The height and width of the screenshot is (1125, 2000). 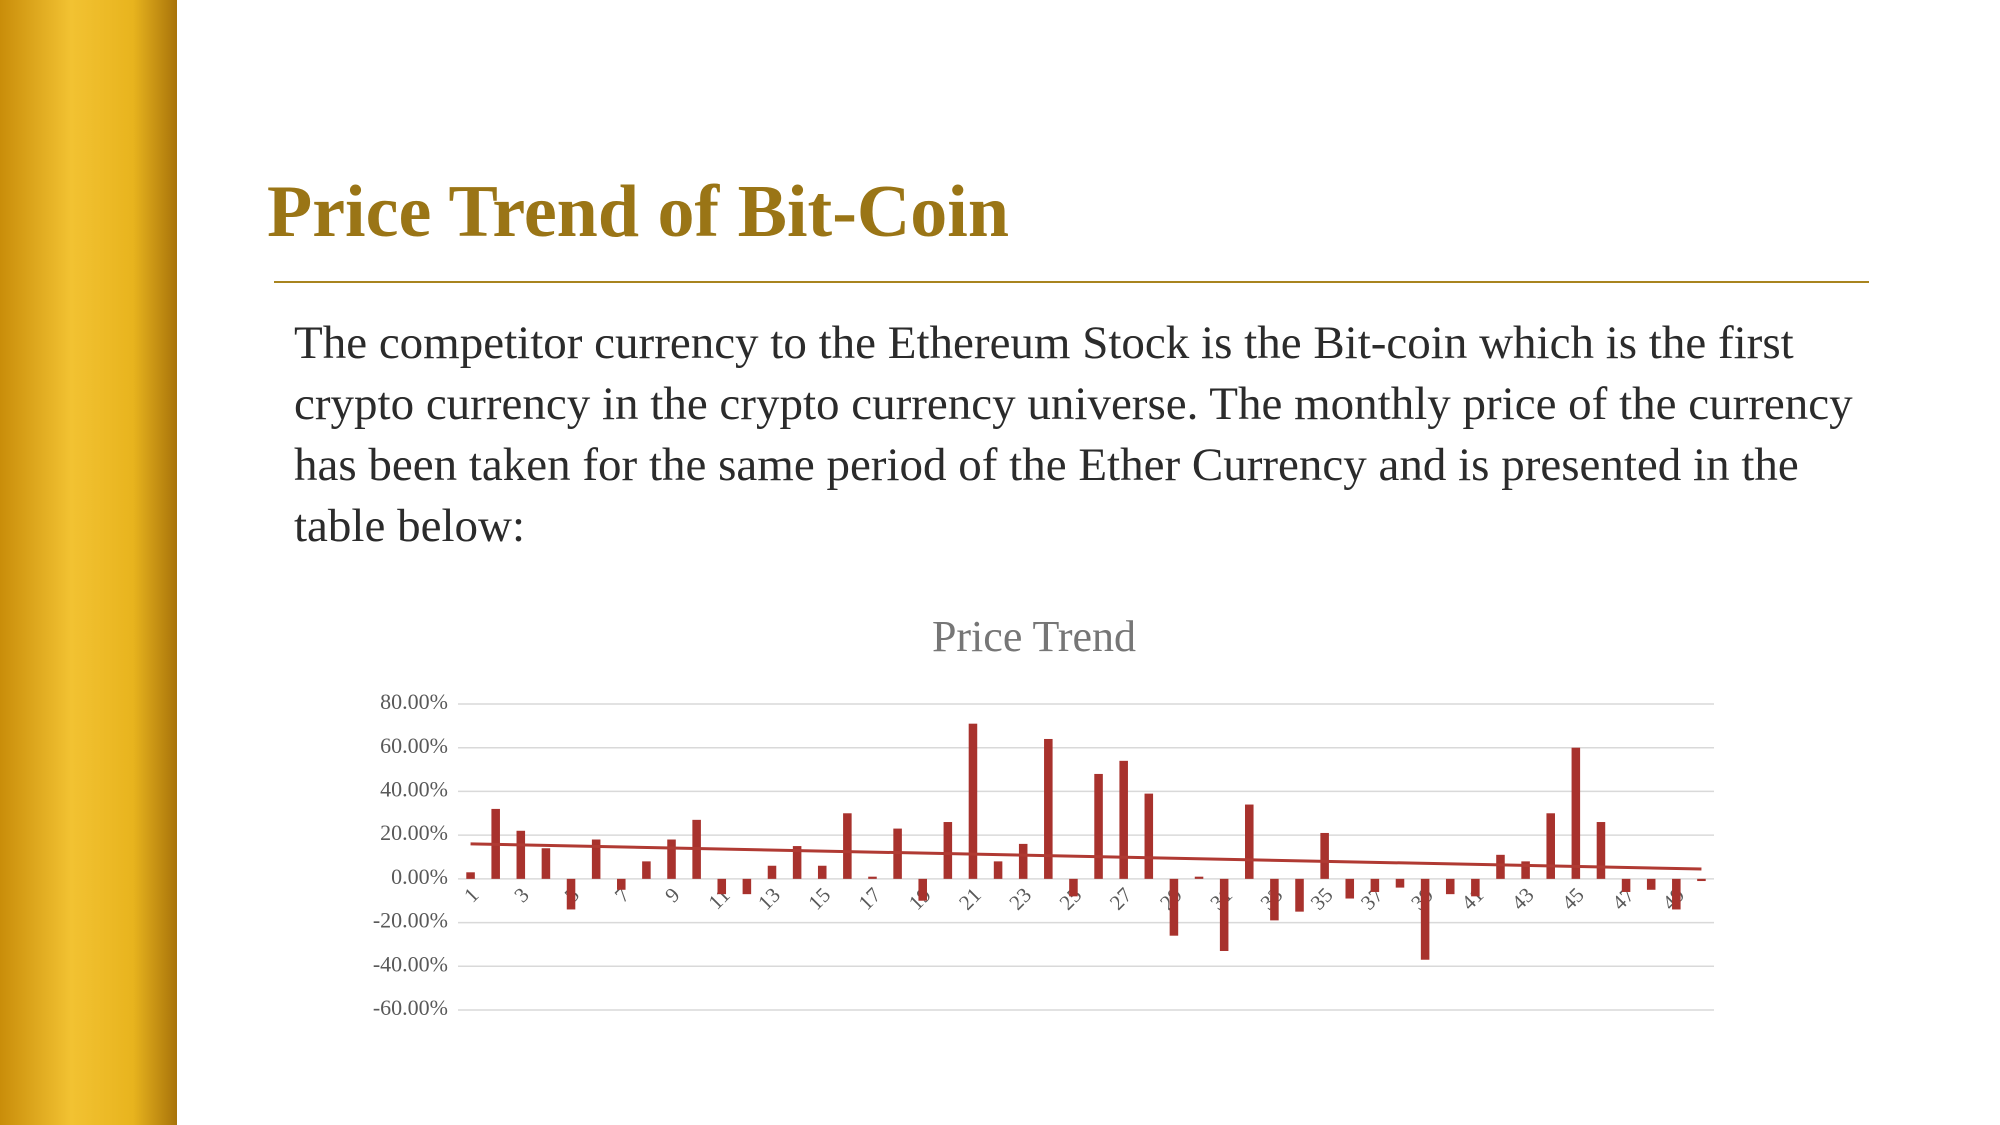 I want to click on decorative-panel, so click(x=88, y=562).